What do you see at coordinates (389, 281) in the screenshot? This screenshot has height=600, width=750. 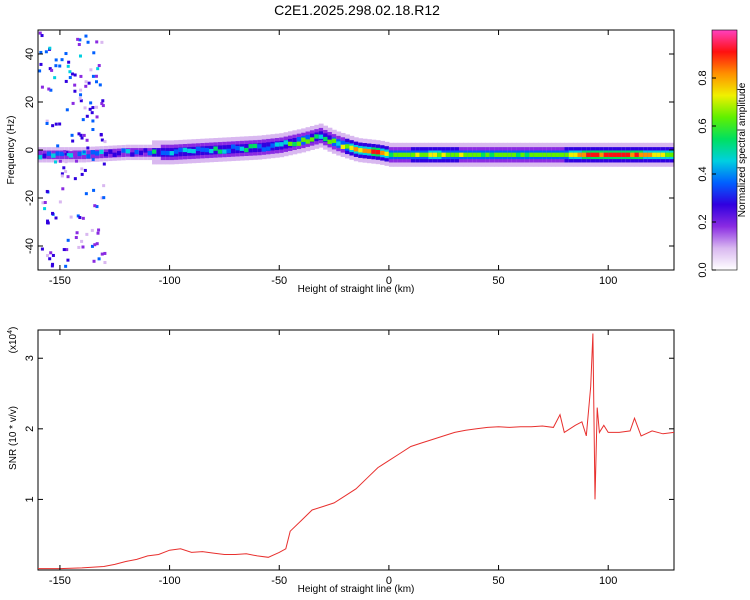 I see `spectrogram-x-tick-label: 0` at bounding box center [389, 281].